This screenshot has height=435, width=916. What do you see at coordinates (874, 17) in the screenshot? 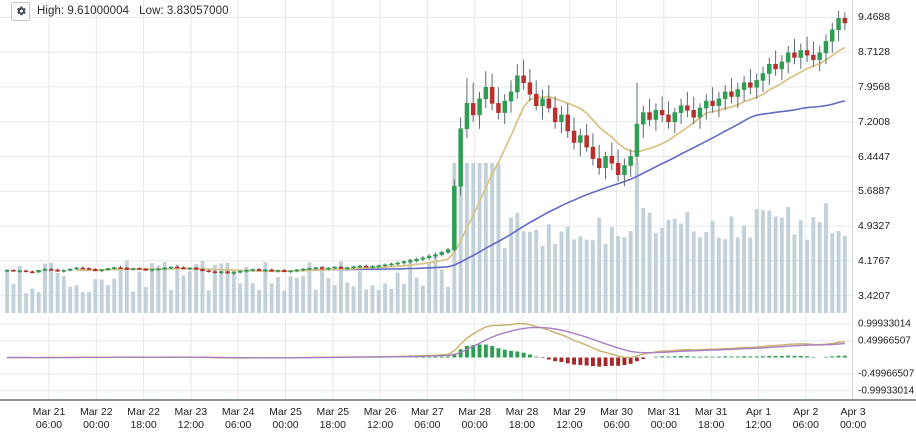
I see `price-y-tick: 9.4688` at bounding box center [874, 17].